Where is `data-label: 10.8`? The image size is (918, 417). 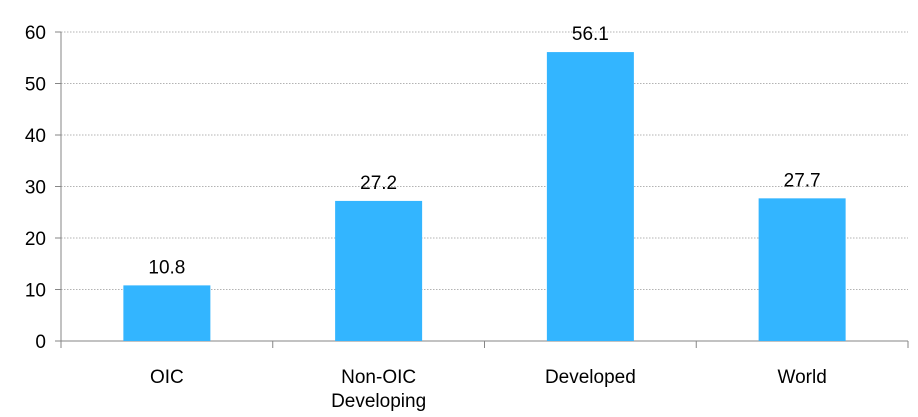 data-label: 10.8 is located at coordinates (166, 267).